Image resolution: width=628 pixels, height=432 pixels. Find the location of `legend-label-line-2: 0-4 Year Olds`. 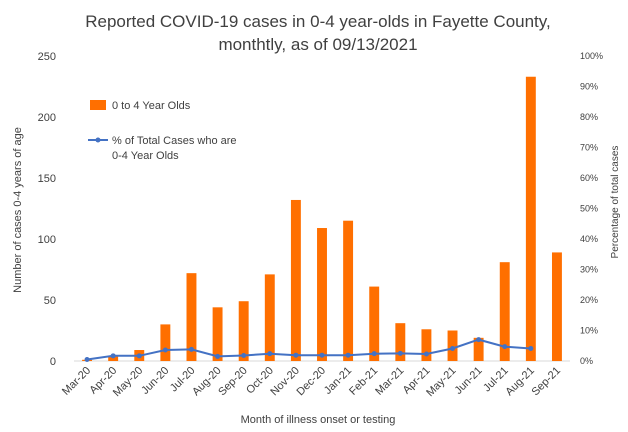

legend-label-line-2: 0-4 Year Olds is located at coordinates (145, 156).